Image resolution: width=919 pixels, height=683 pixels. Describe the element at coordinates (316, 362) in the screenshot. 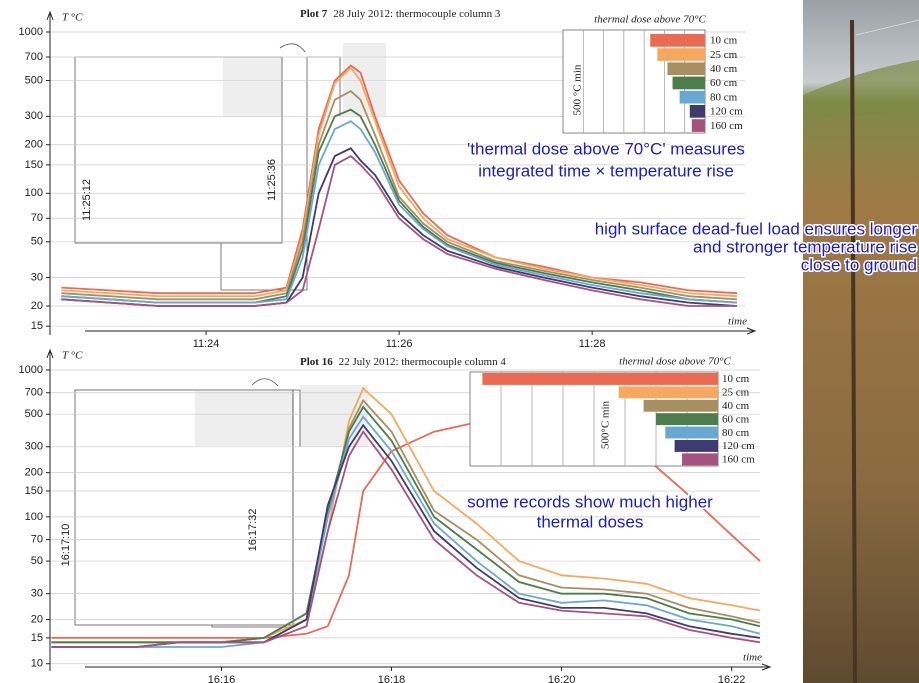

I see `chart-title-plot: Plot 16` at that location.